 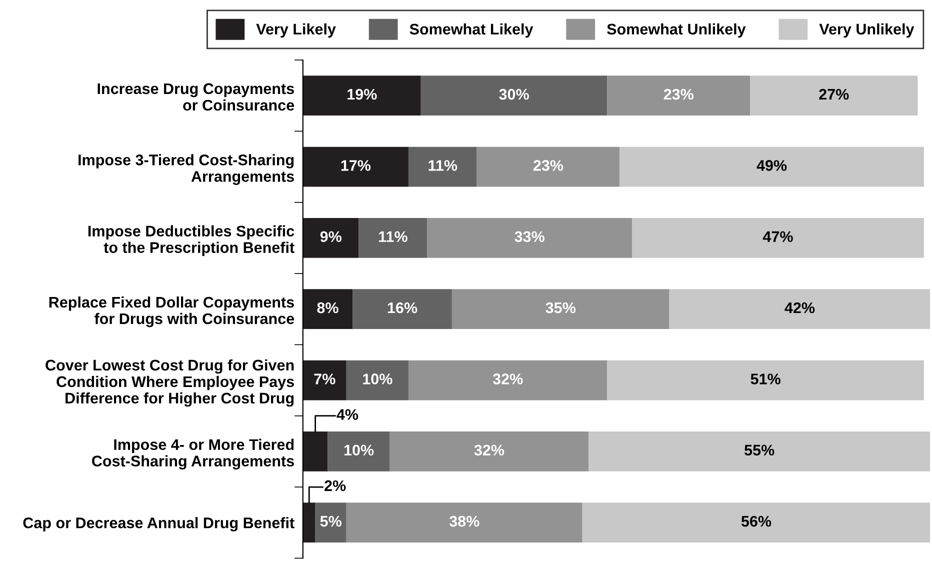 I want to click on data-label: 30%, so click(x=514, y=94).